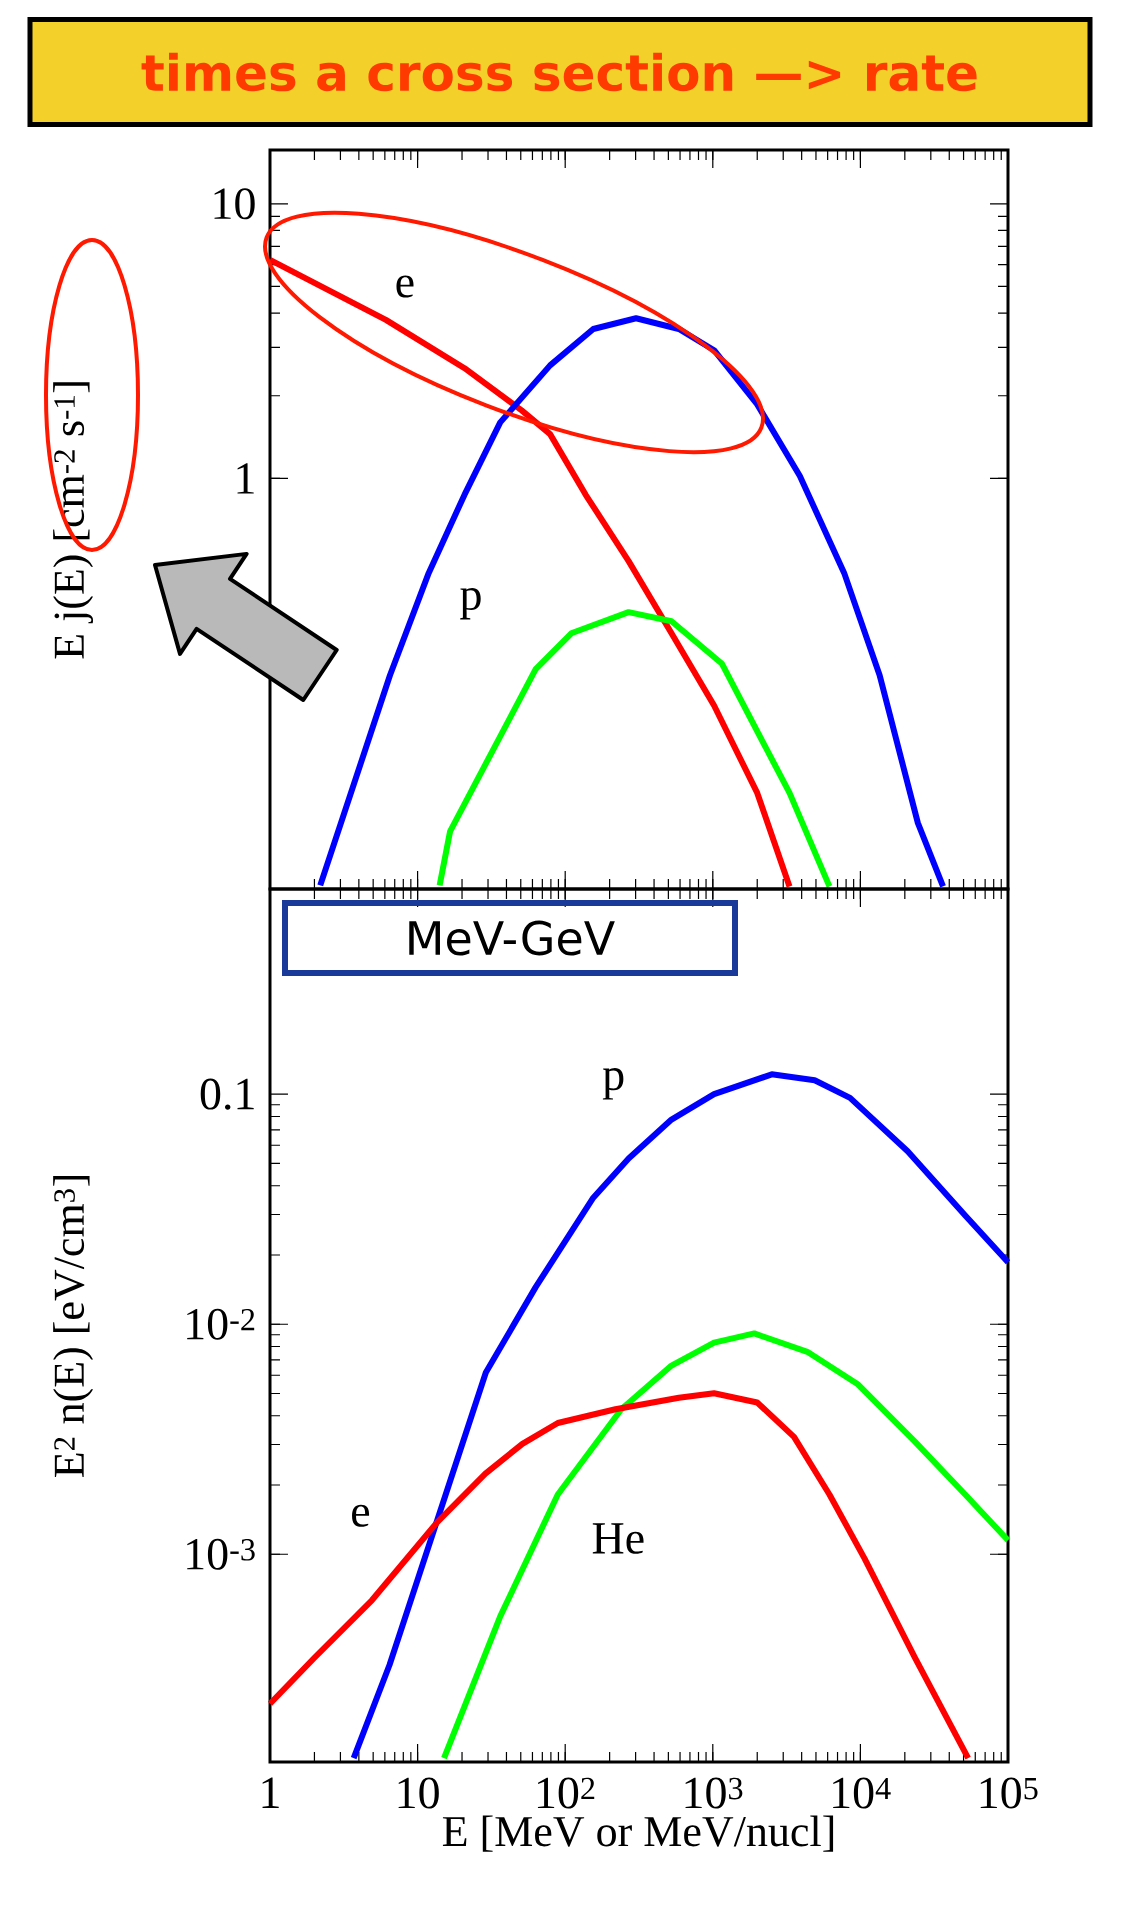 Image resolution: width=1121 pixels, height=1930 pixels. What do you see at coordinates (559, 72) in the screenshot?
I see `text: times a cross section —> rate` at bounding box center [559, 72].